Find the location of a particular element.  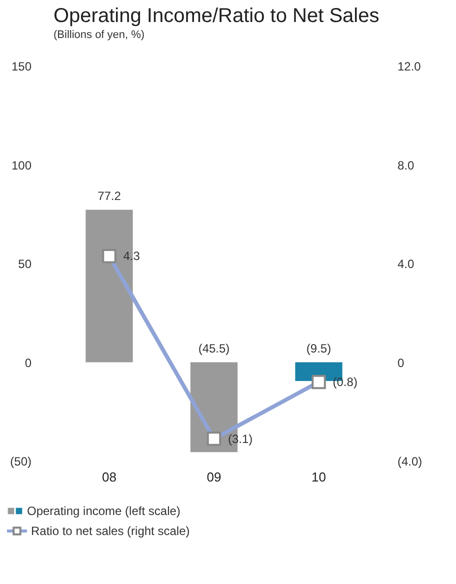

y2-tick-label: 0 is located at coordinates (401, 363).